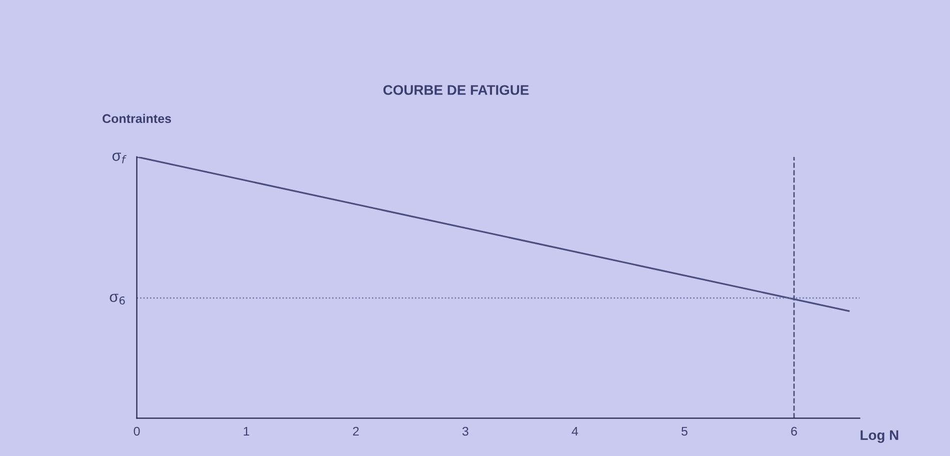 The height and width of the screenshot is (456, 950). I want to click on x-tick-label: 1, so click(247, 431).